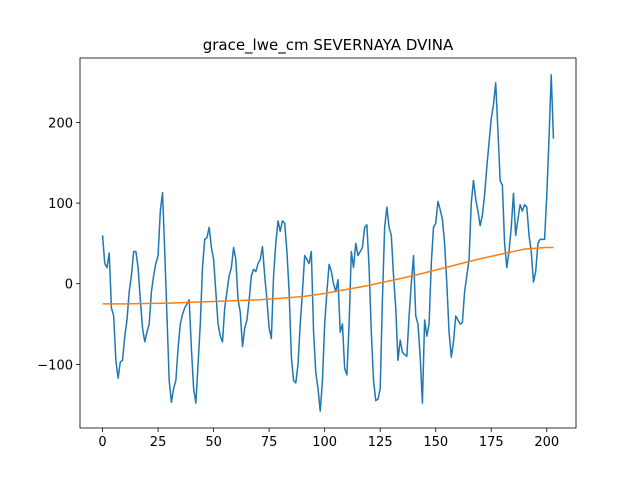  Describe the element at coordinates (158, 442) in the screenshot. I see `x-tick-label: 25` at that location.